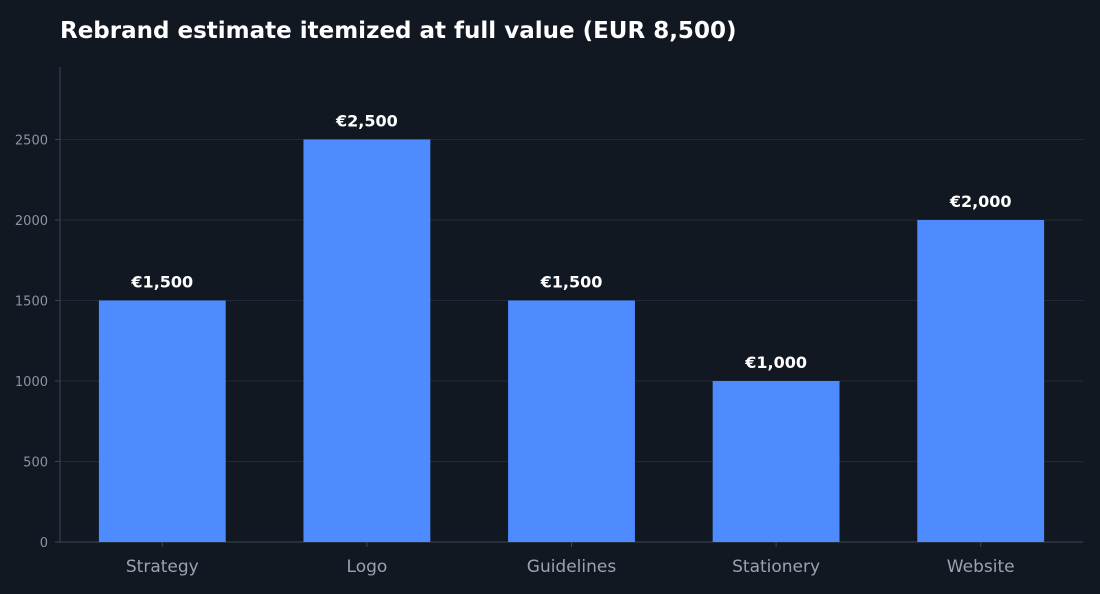 This screenshot has width=1100, height=594. I want to click on data-label: €1,000, so click(775, 362).